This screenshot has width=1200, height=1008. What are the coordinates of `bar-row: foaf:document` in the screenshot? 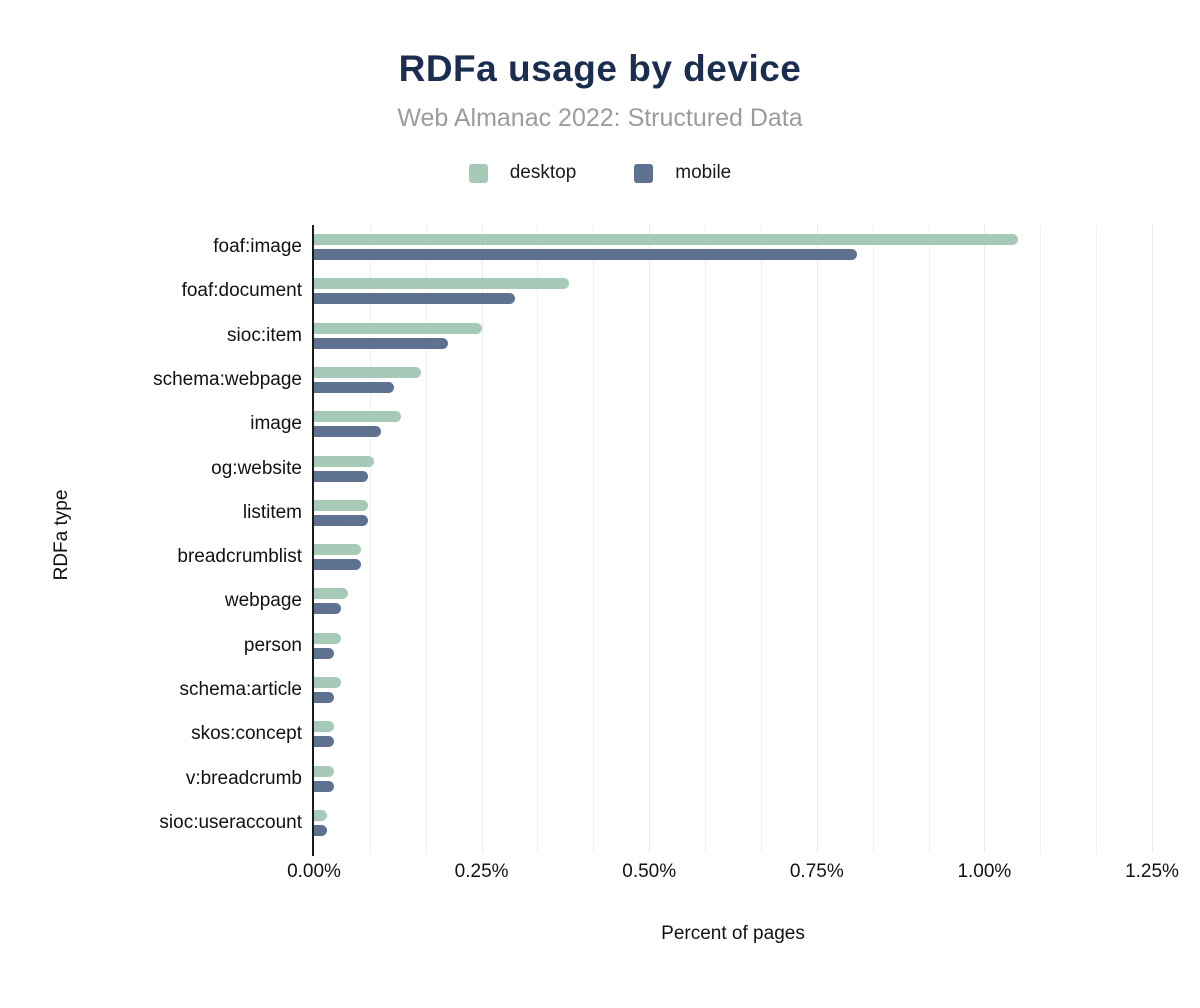 It's located at (667, 291).